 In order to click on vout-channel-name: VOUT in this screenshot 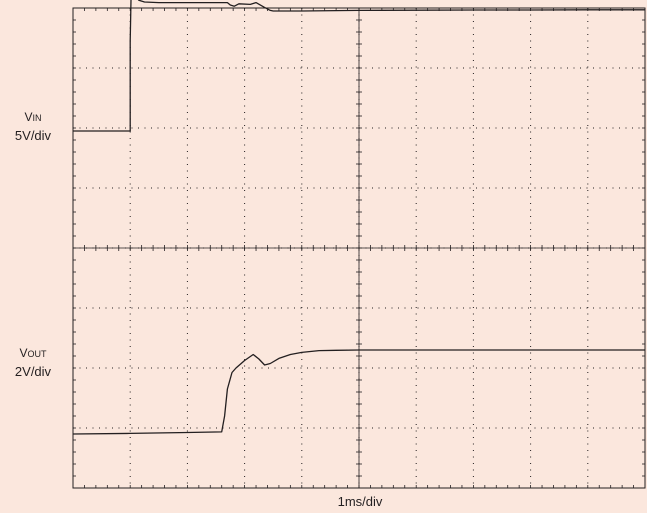, I will do `click(33, 353)`.